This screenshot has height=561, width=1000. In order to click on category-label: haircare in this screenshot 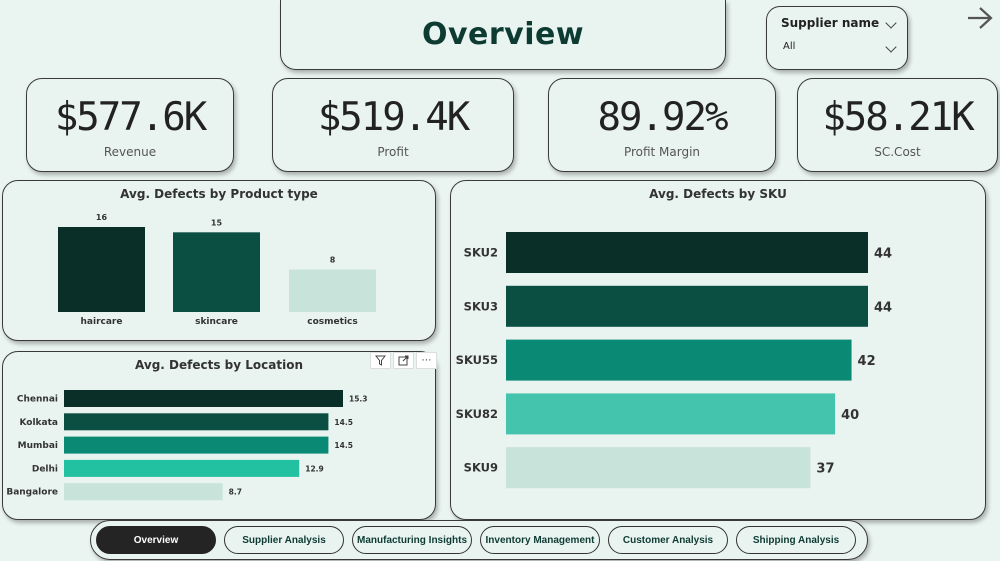, I will do `click(102, 322)`.